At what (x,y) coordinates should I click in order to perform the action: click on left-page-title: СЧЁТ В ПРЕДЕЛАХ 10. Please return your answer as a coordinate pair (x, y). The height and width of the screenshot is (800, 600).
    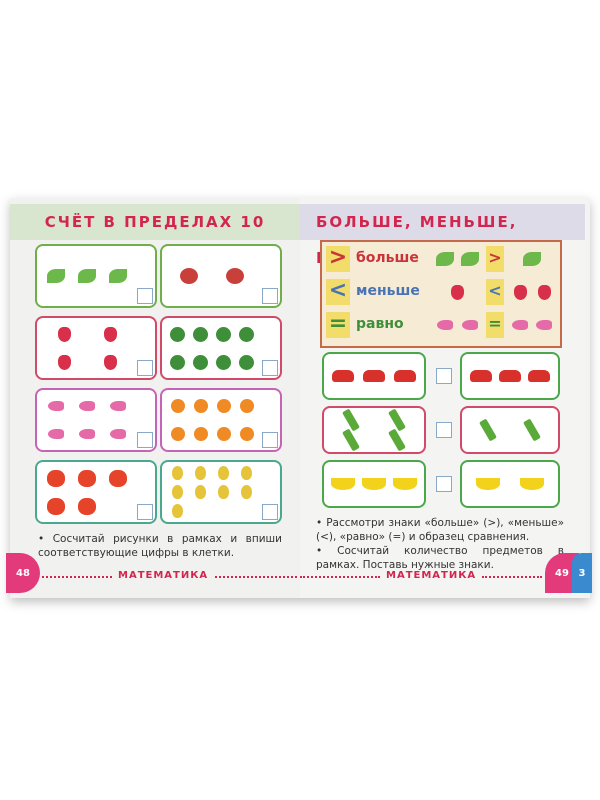
    Looking at the image, I should click on (155, 222).